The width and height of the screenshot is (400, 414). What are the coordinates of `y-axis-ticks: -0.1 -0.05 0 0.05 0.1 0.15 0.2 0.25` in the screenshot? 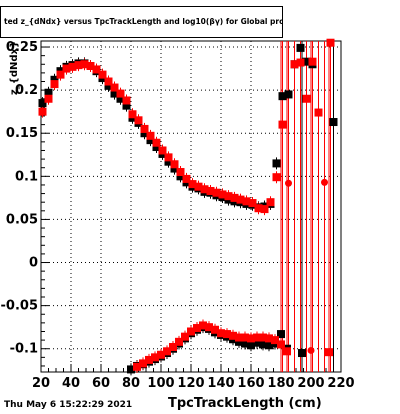 It's located at (25, 203).